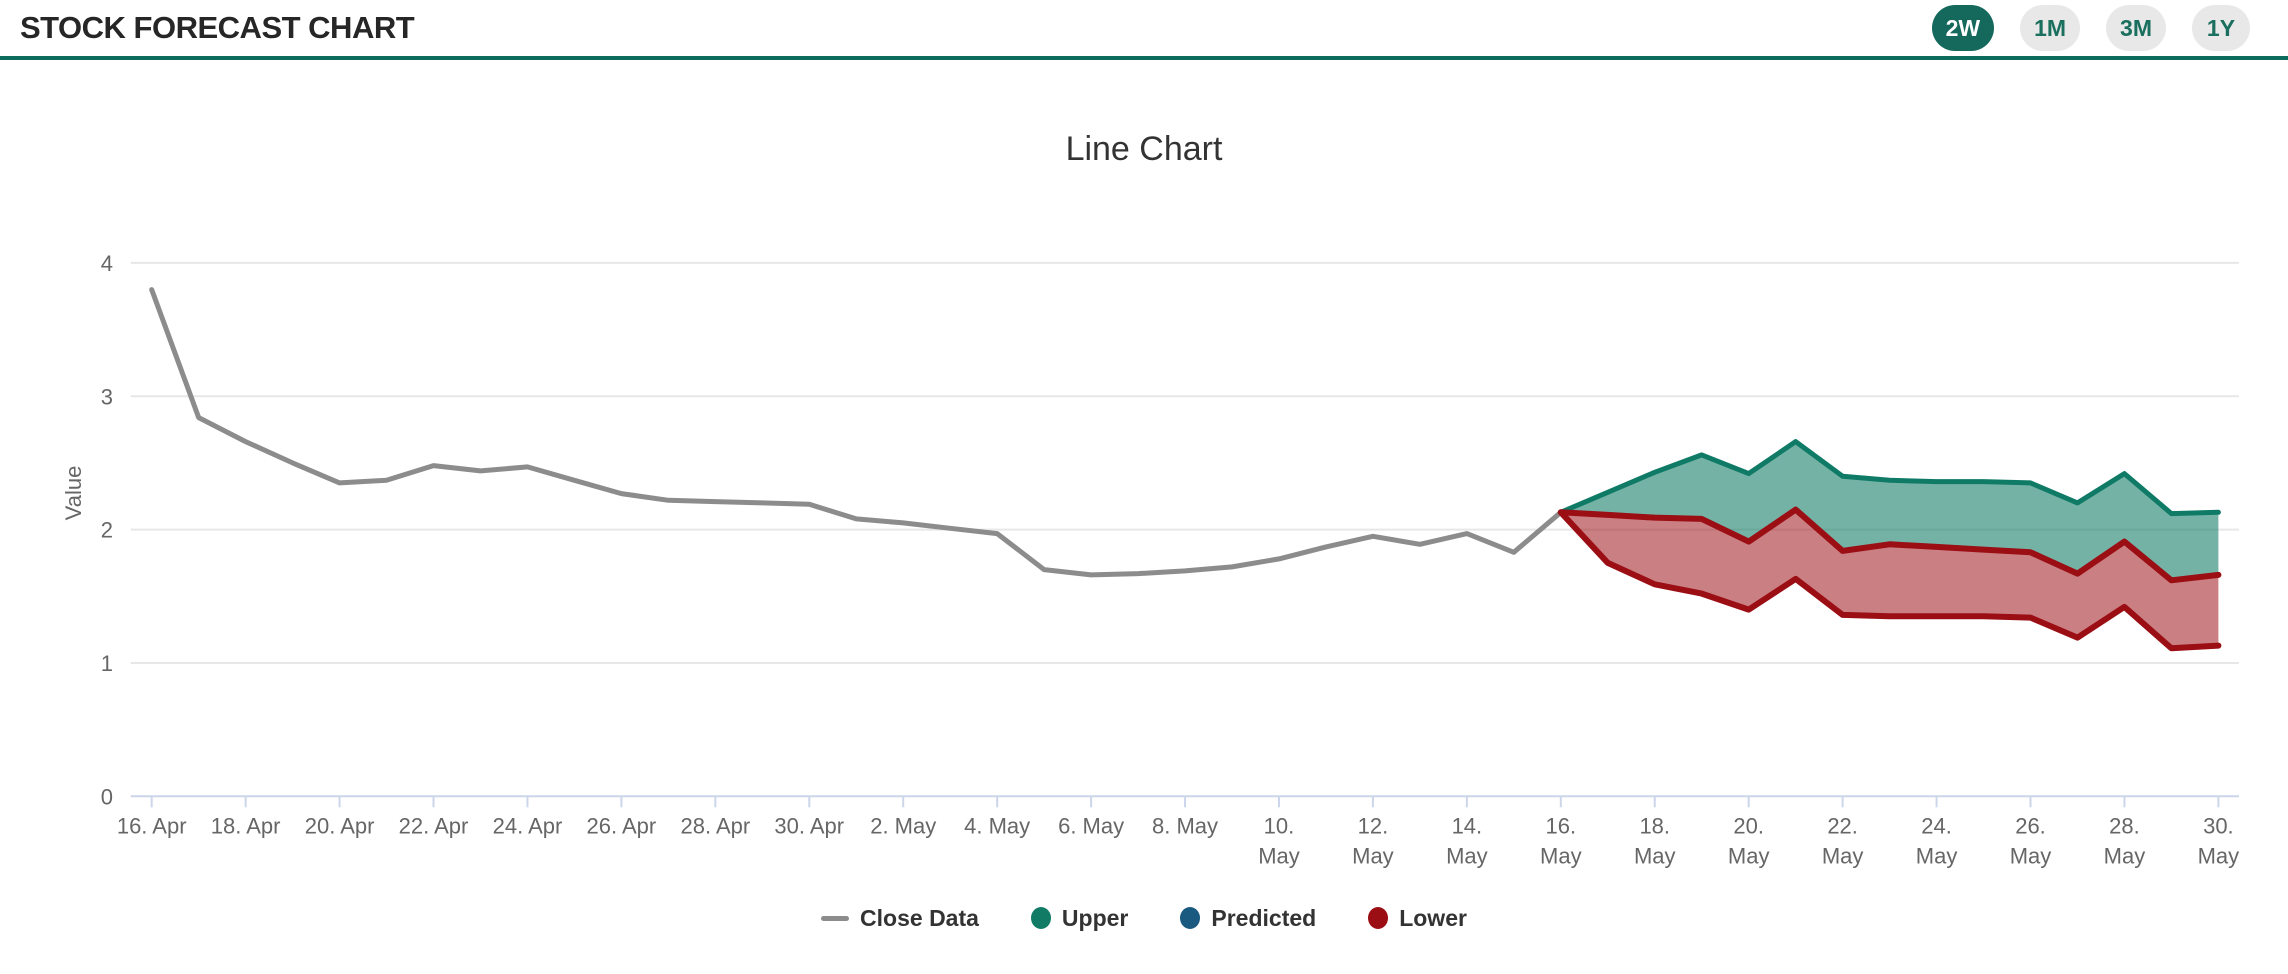 Image resolution: width=2288 pixels, height=974 pixels. Describe the element at coordinates (2218, 825) in the screenshot. I see `x-tick-label: 30.` at that location.